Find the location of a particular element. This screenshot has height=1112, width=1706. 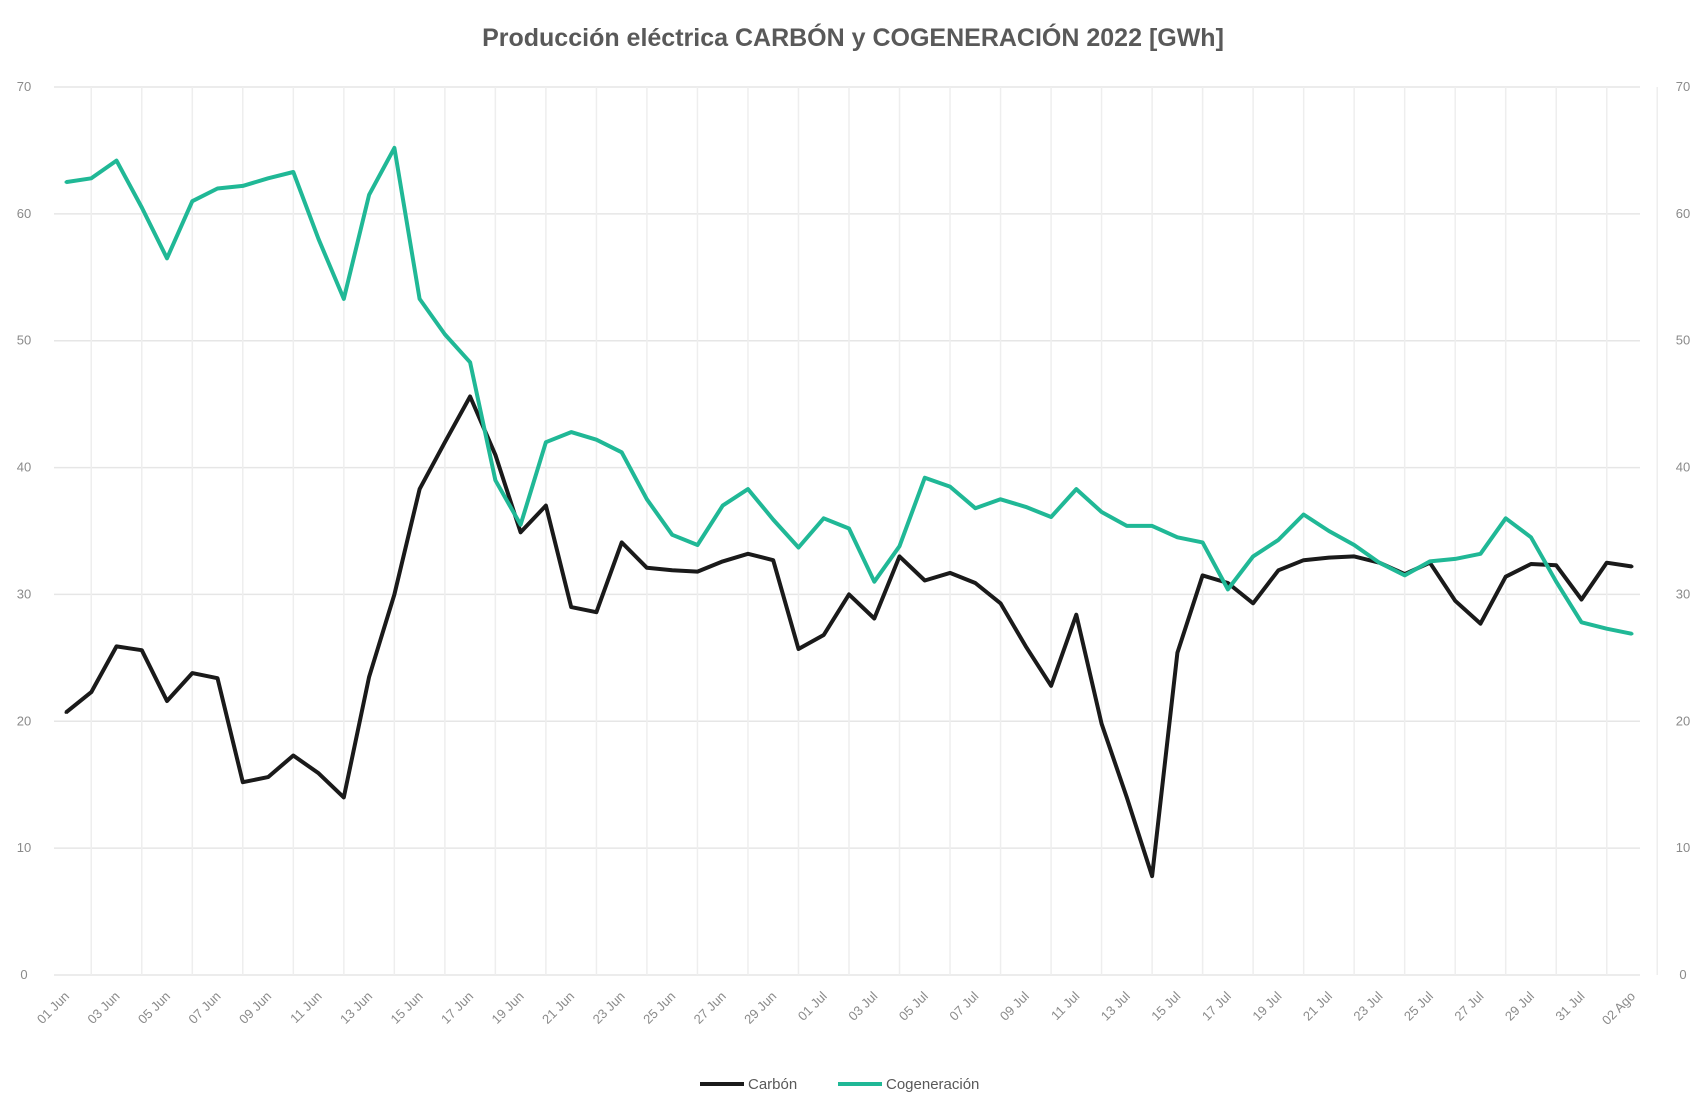

x-tick-label: 25 Jun is located at coordinates (659, 1008).